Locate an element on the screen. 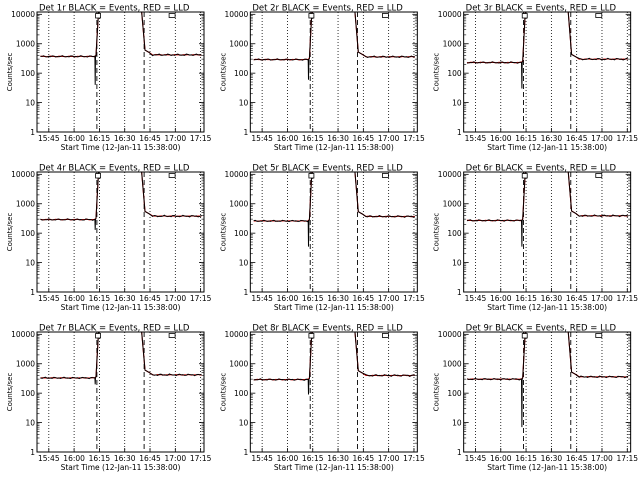 The height and width of the screenshot is (480, 640). panel-title: Det 6r BLACK = Events, RED = LLD is located at coordinates (541, 169).